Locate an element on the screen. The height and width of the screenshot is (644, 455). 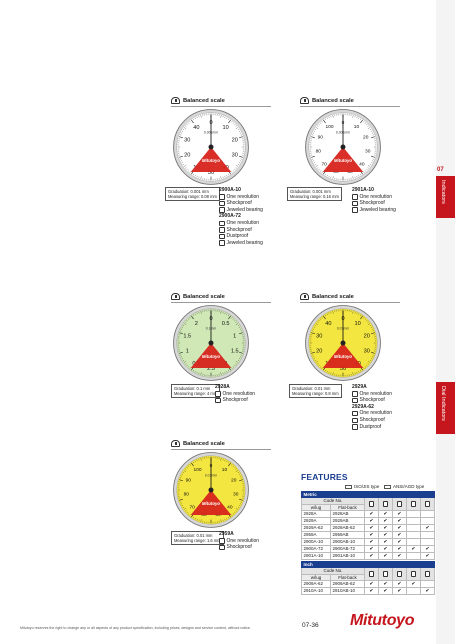
one-revolution-icon is located at coordinates (222, 541).